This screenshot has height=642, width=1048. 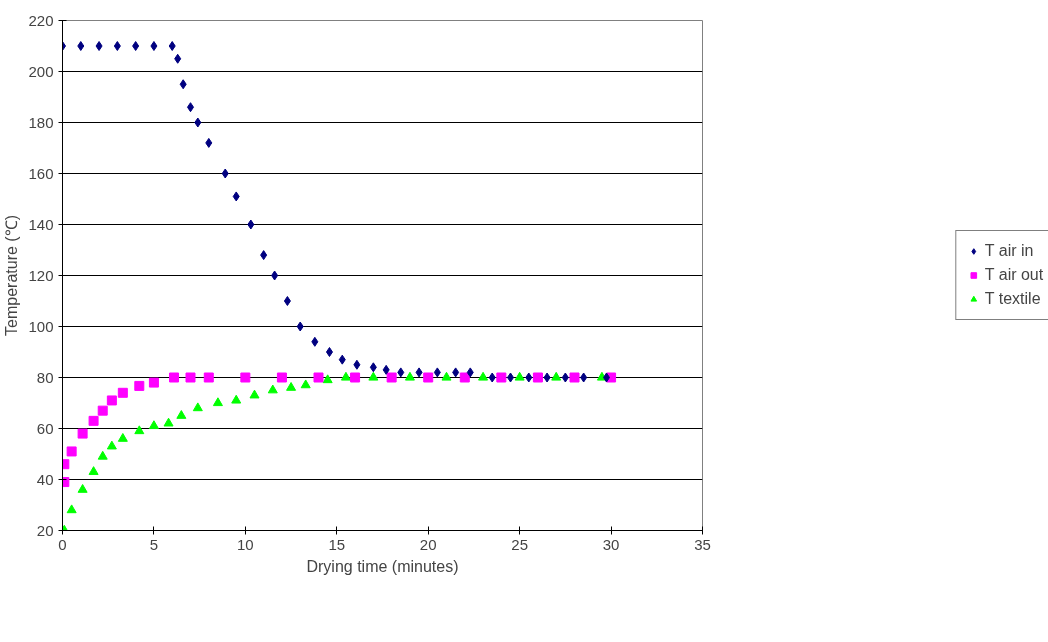 What do you see at coordinates (45, 377) in the screenshot?
I see `y-tick-label: 80` at bounding box center [45, 377].